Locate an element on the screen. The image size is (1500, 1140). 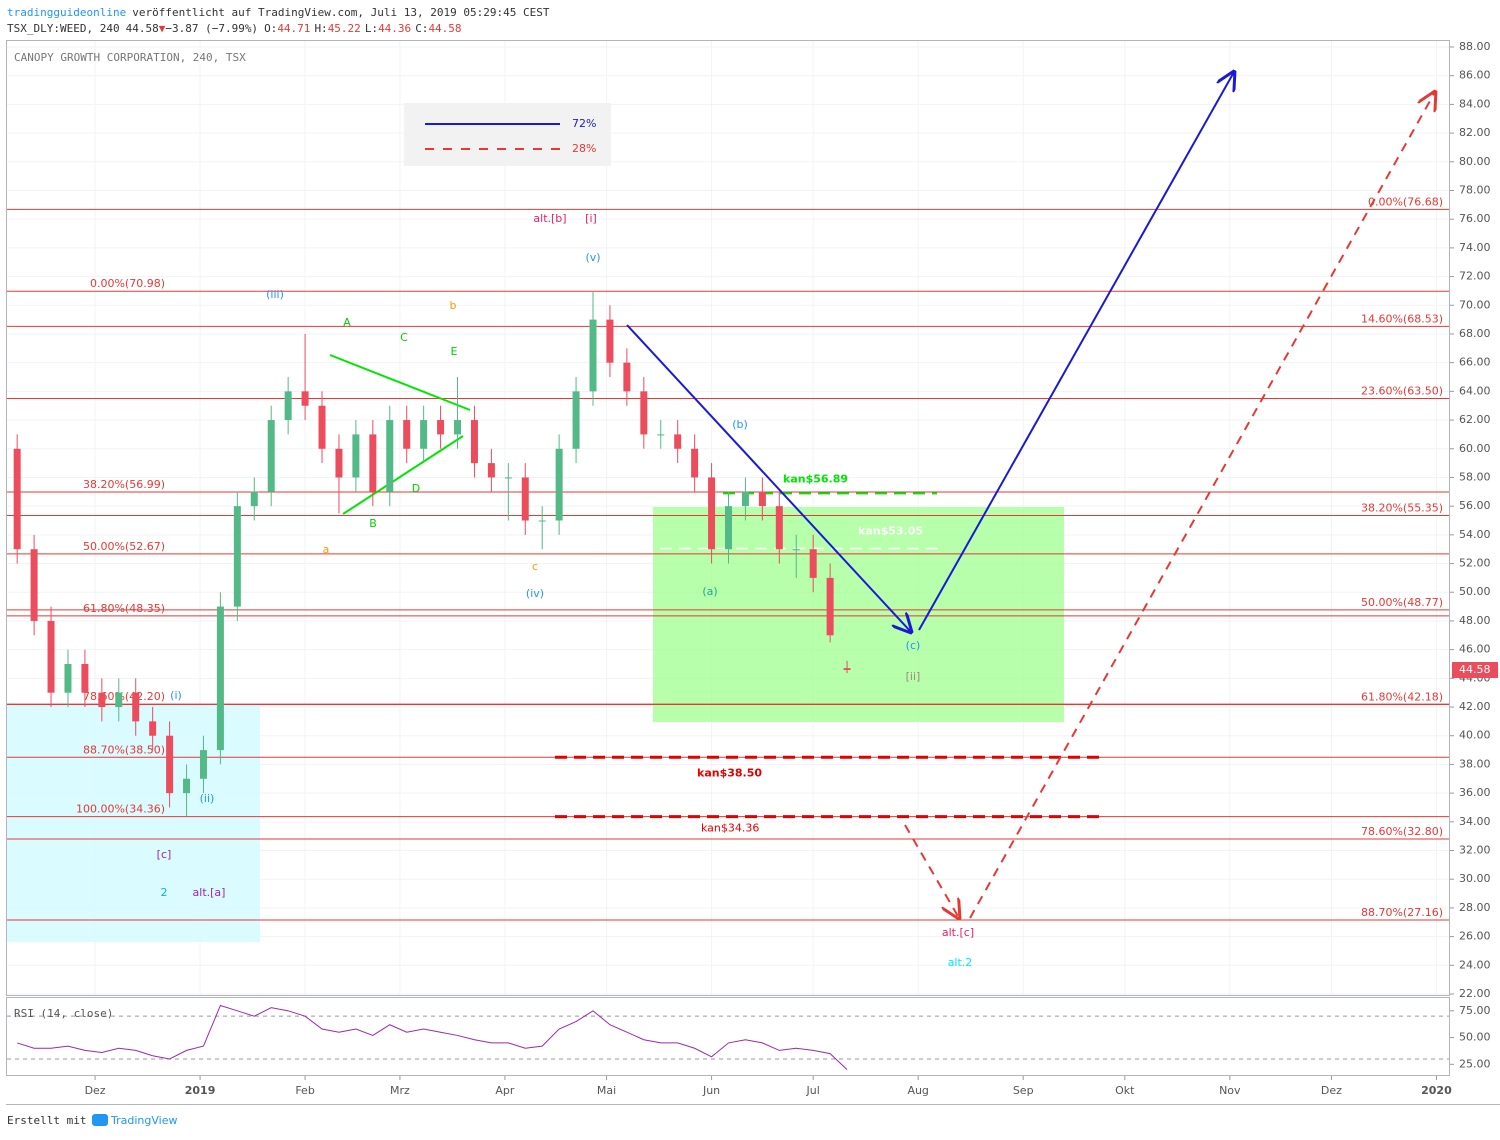
x-tick-label: Sep is located at coordinates (1023, 1090).